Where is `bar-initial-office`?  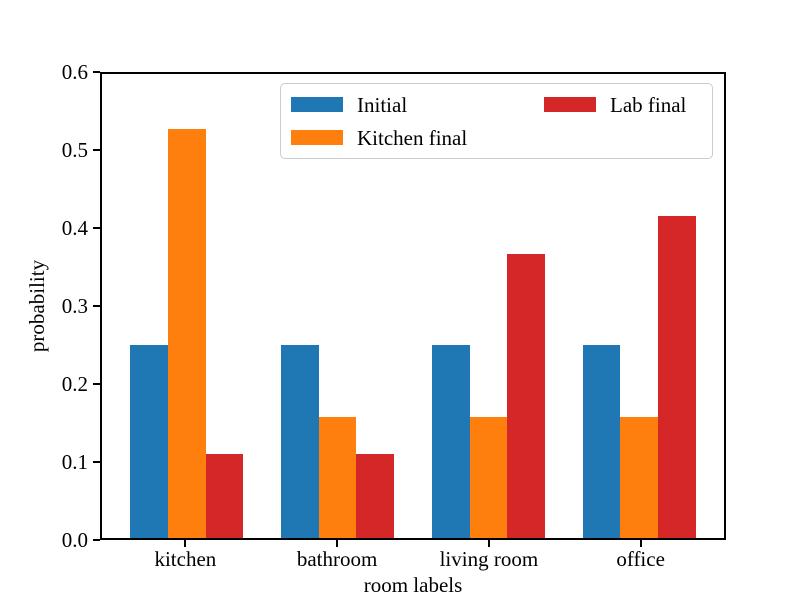 bar-initial-office is located at coordinates (601, 441).